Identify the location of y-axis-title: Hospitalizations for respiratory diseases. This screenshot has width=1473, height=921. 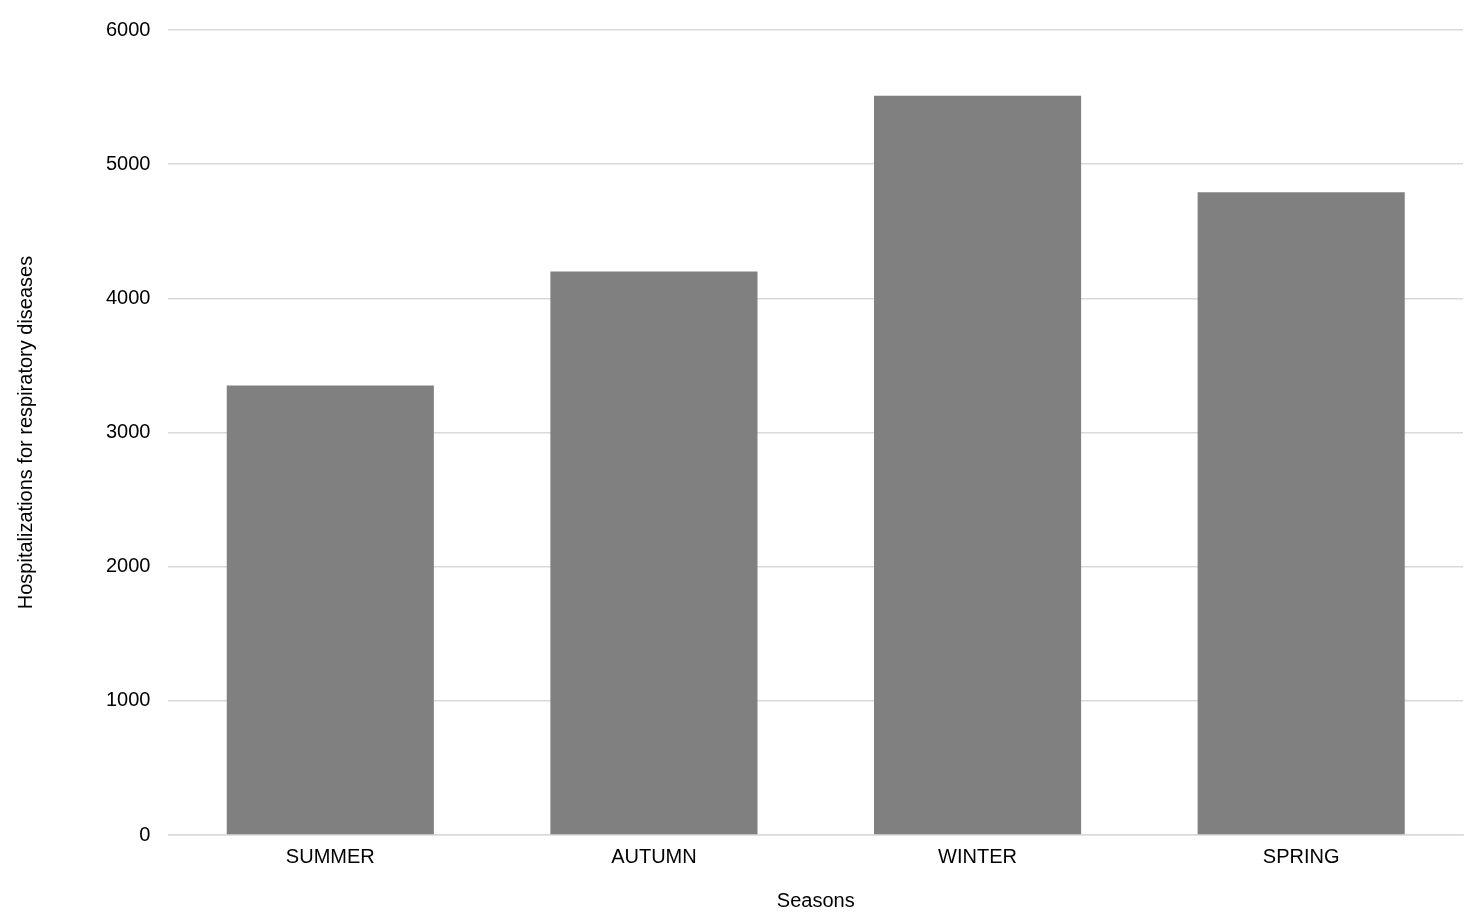
(24, 432).